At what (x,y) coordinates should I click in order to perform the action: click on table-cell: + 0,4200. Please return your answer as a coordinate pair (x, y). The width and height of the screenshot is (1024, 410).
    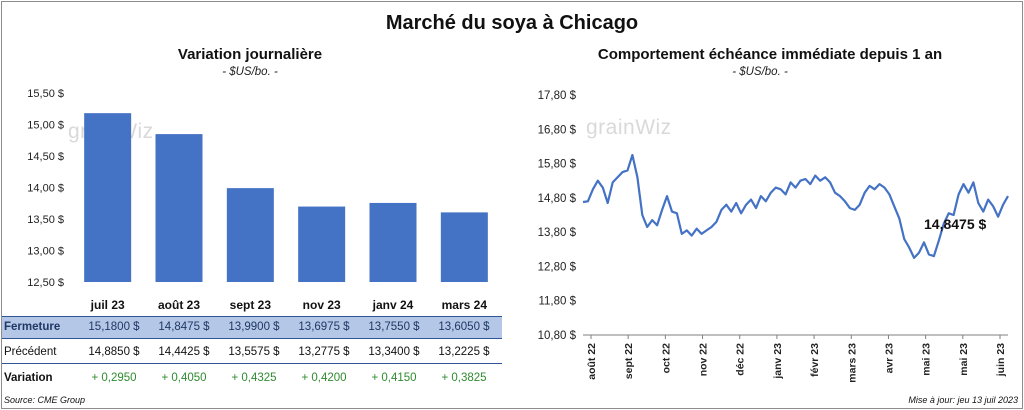
    Looking at the image, I should click on (324, 378).